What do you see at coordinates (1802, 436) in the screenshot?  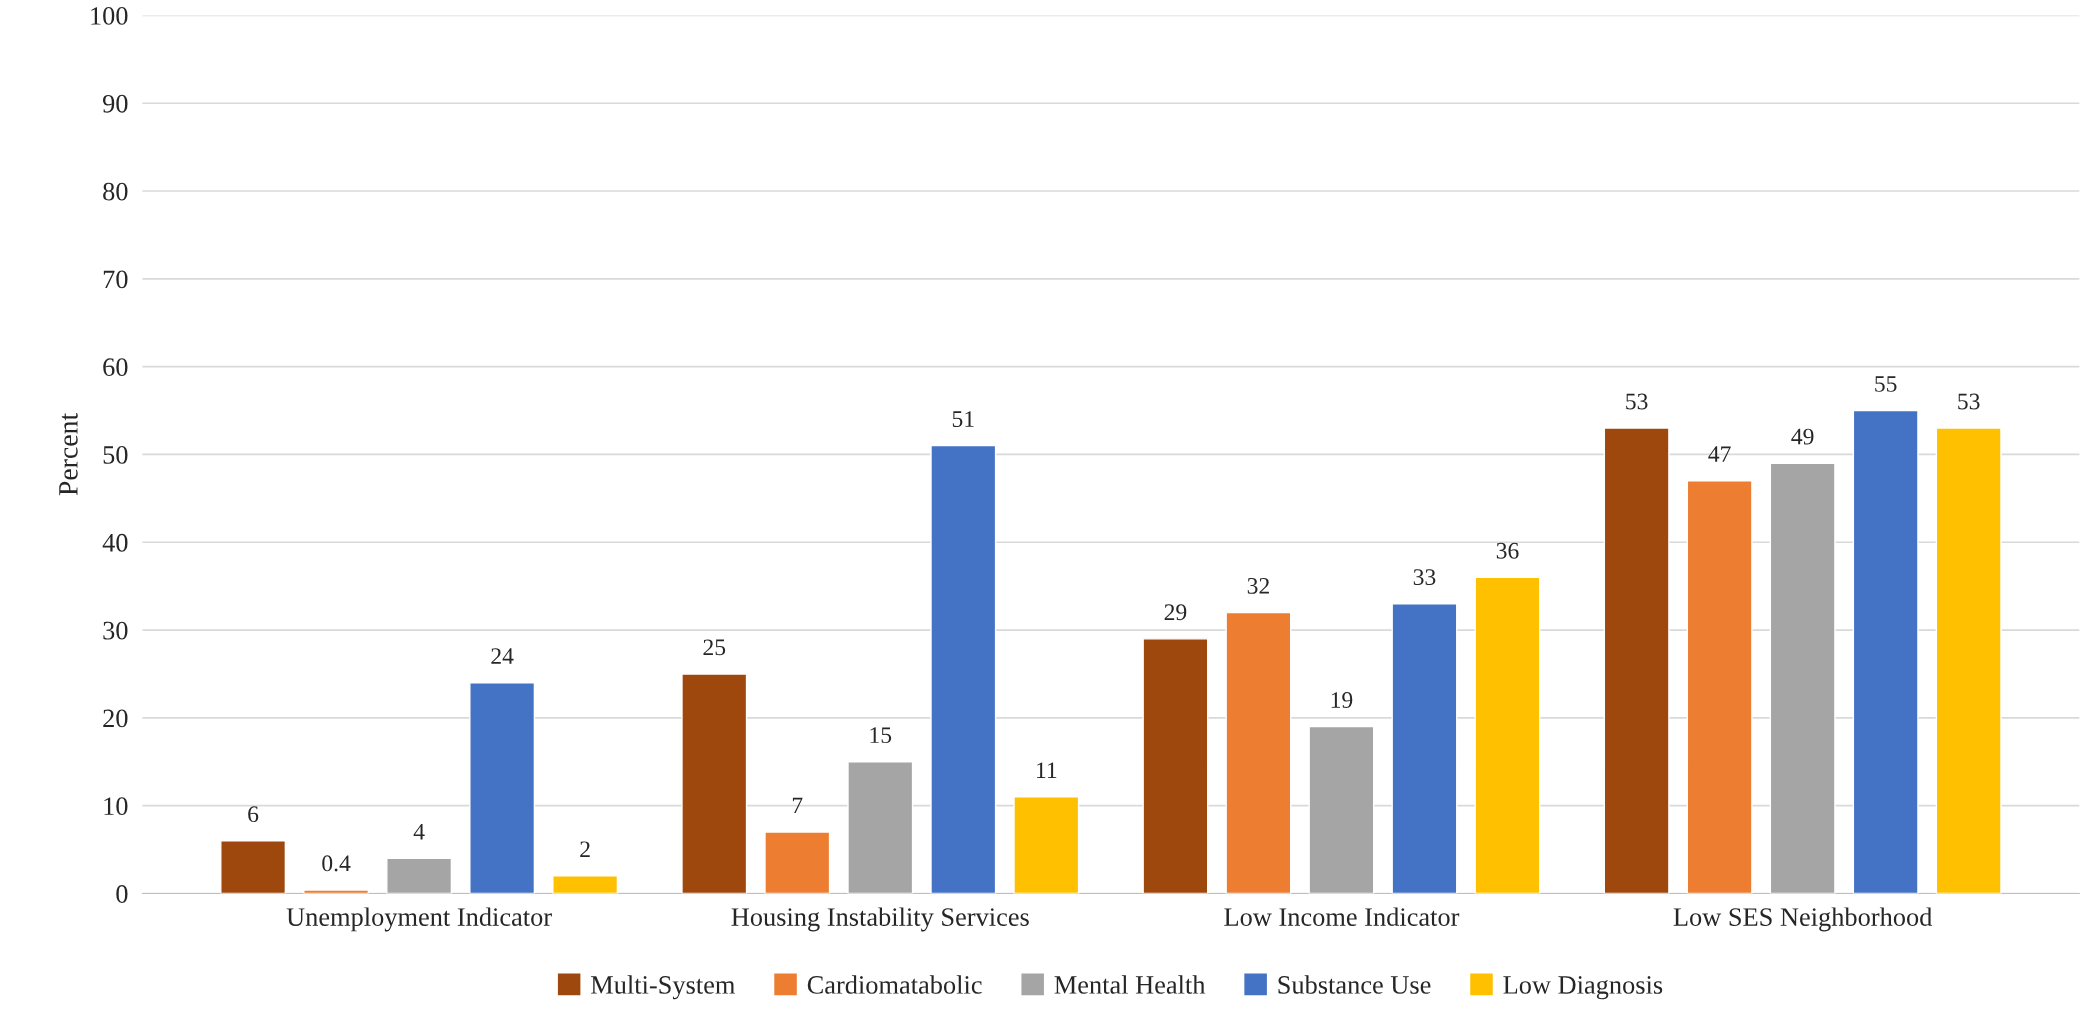 I see `data-label: 49` at bounding box center [1802, 436].